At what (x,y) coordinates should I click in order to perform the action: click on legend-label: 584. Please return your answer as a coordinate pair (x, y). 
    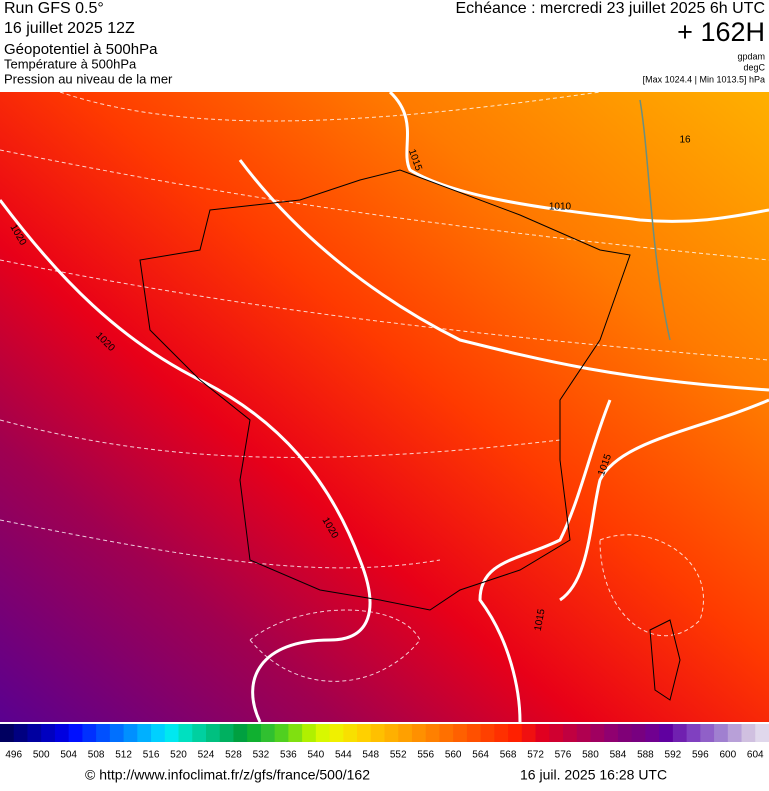
    Looking at the image, I should click on (618, 755).